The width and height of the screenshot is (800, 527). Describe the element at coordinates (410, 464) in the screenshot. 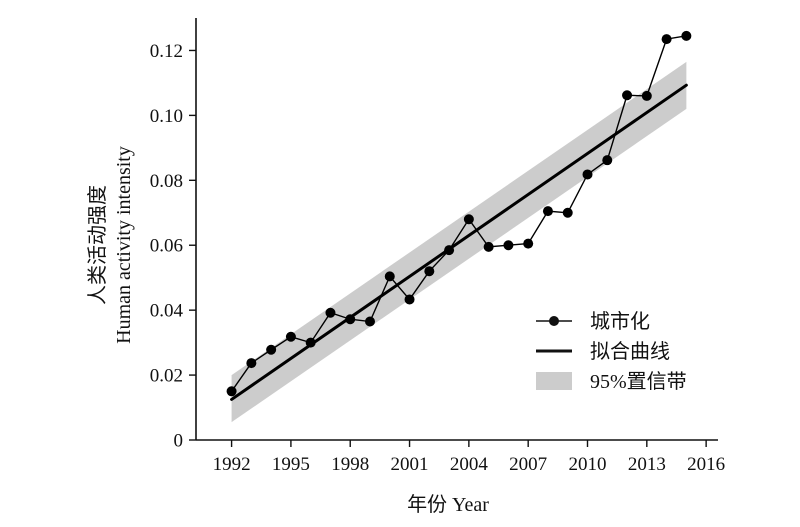

I see `x-tick-label: 2001` at that location.